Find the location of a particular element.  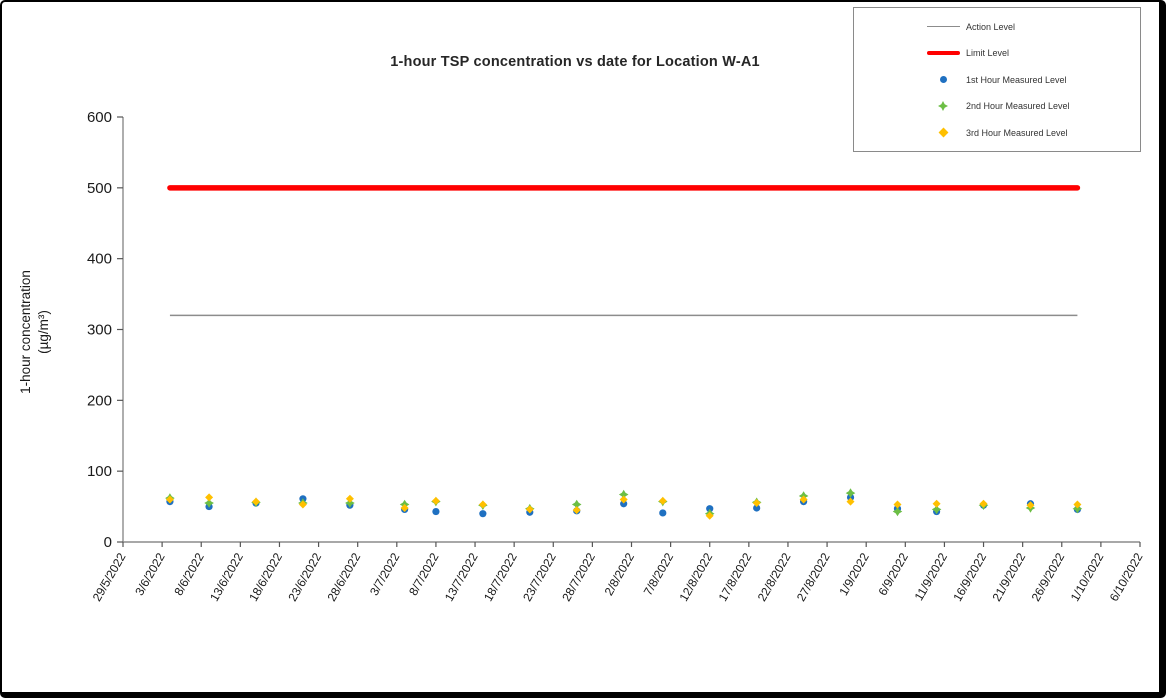

x-tick-label: 16/9/2022 is located at coordinates (969, 577).